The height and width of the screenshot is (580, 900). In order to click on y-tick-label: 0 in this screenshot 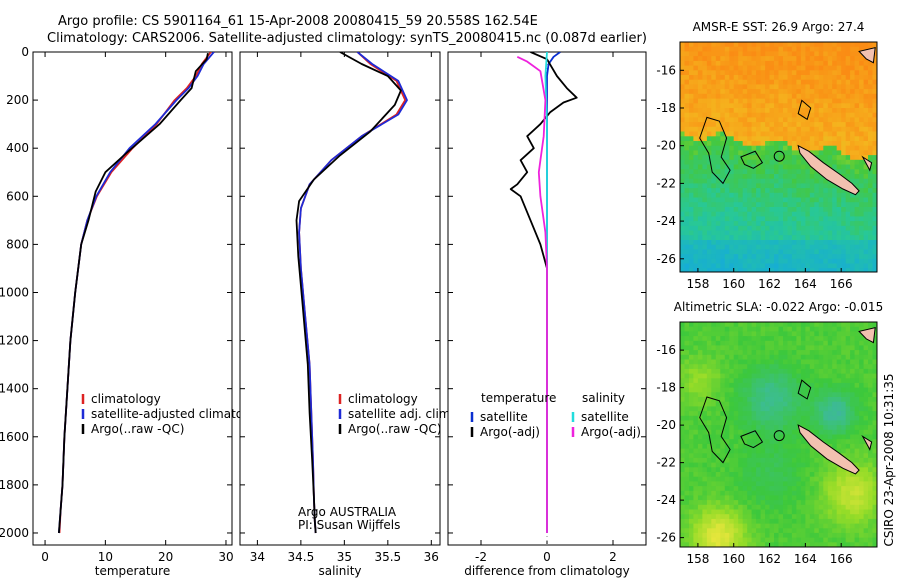, I will do `click(25, 52)`.